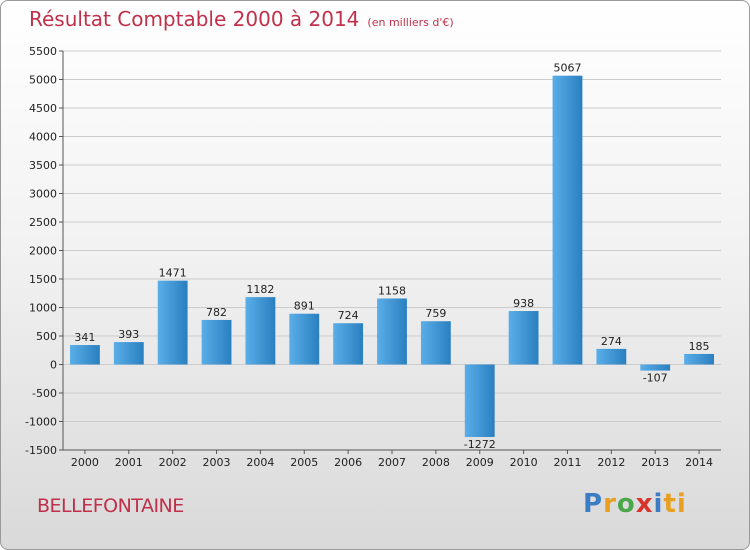 Image resolution: width=750 pixels, height=550 pixels. Describe the element at coordinates (675, 504) in the screenshot. I see `logo-letter: ti` at that location.